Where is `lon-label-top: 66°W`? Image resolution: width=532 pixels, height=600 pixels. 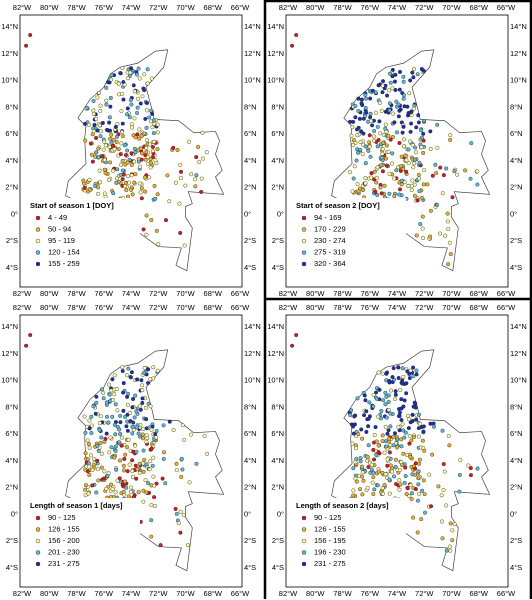 lon-label-top: 66°W is located at coordinates (506, 7).